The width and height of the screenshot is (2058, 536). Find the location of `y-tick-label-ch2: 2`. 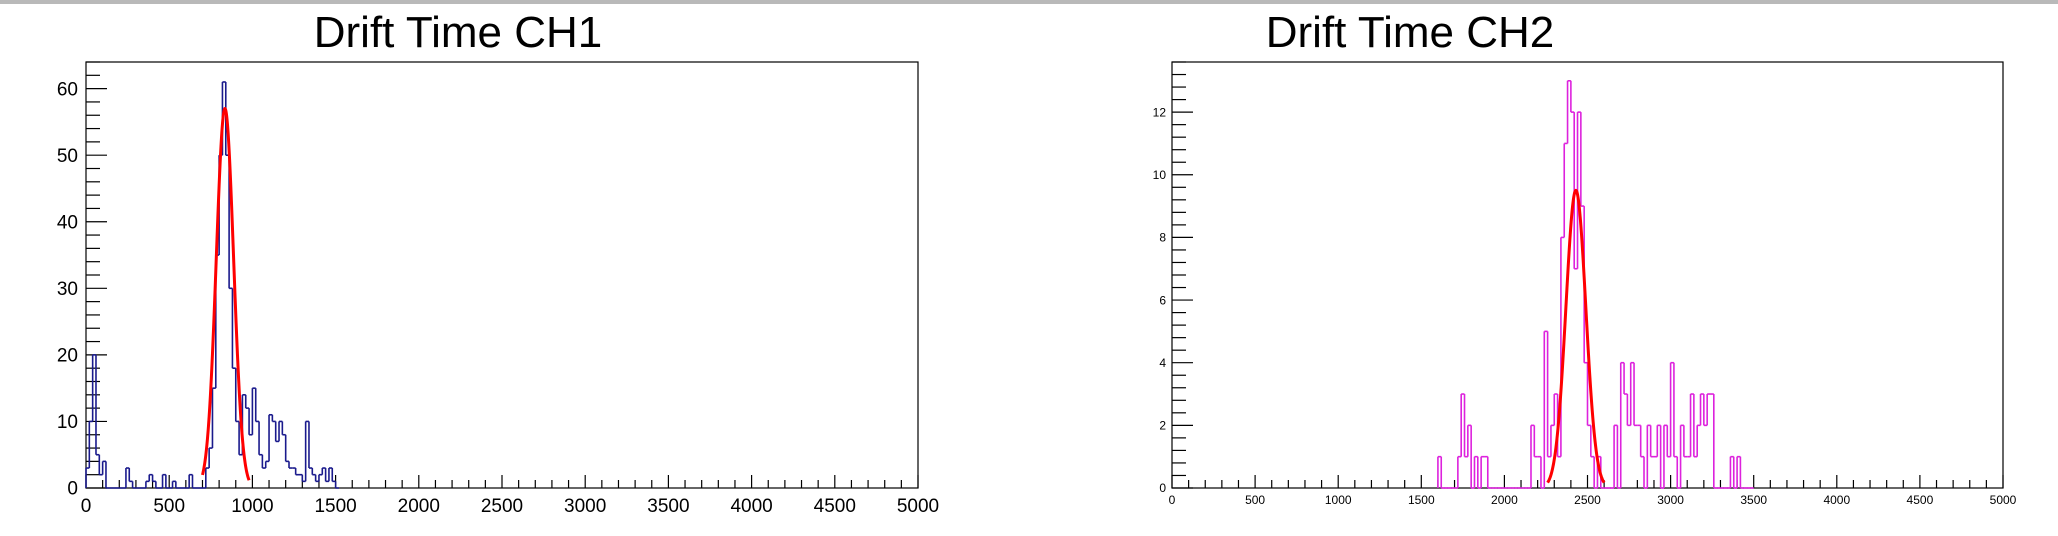

y-tick-label-ch2: 2 is located at coordinates (1162, 426).